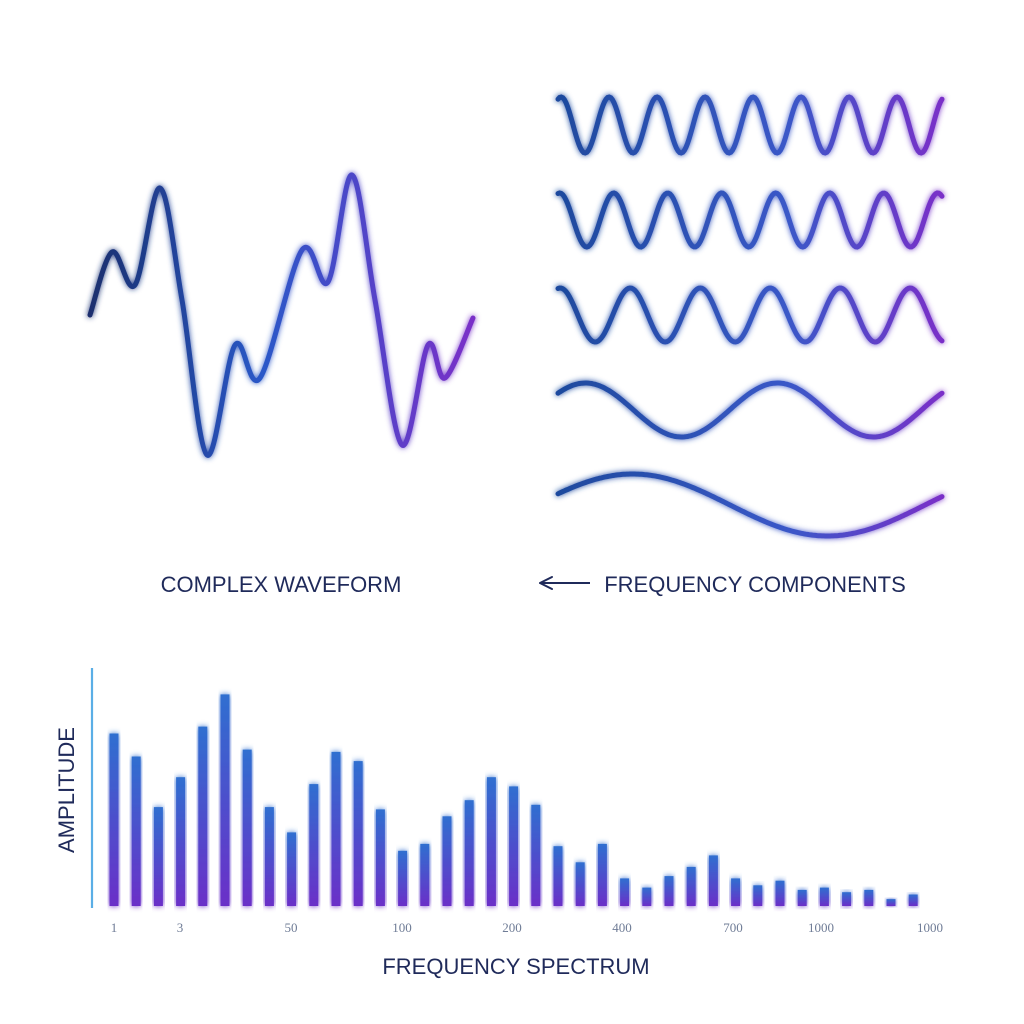 The image size is (1024, 1024). Describe the element at coordinates (755, 584) in the screenshot. I see `frequency-components-label: FREQUENCY COMPONENTS` at that location.